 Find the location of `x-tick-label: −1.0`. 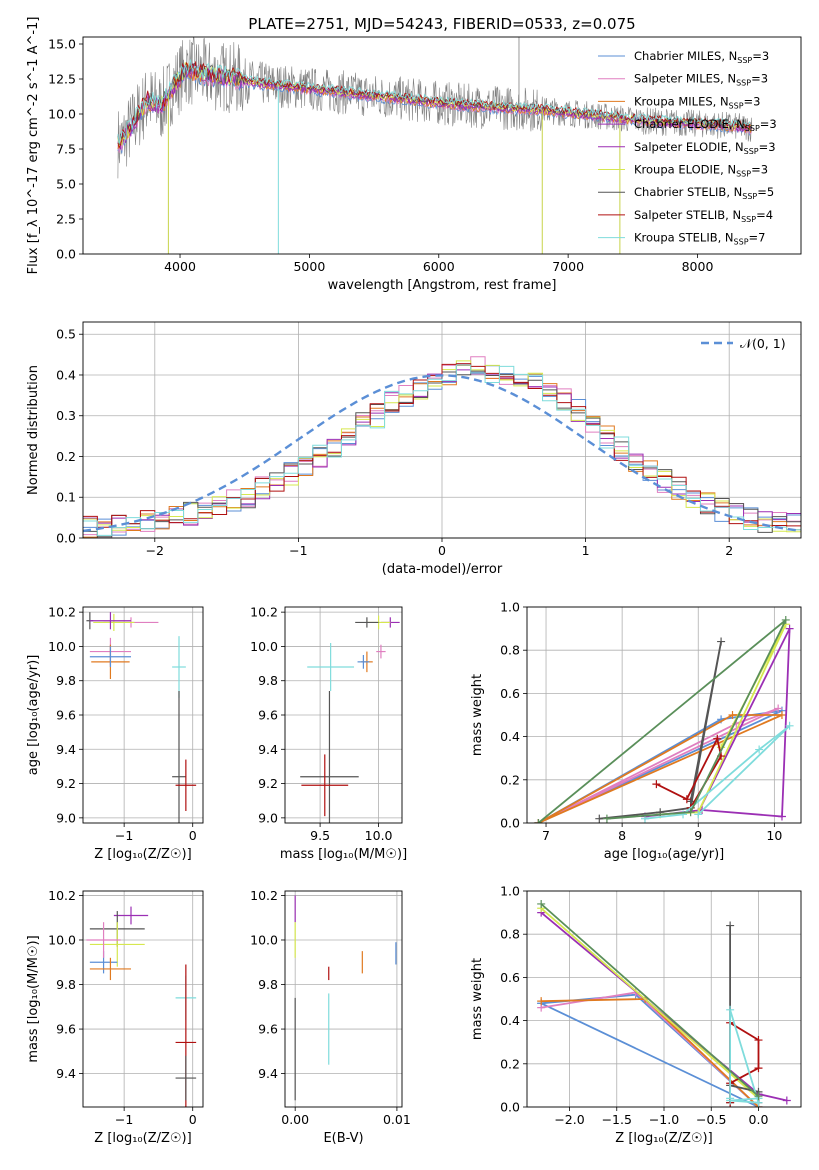

x-tick-label: −1.0 is located at coordinates (664, 1119).